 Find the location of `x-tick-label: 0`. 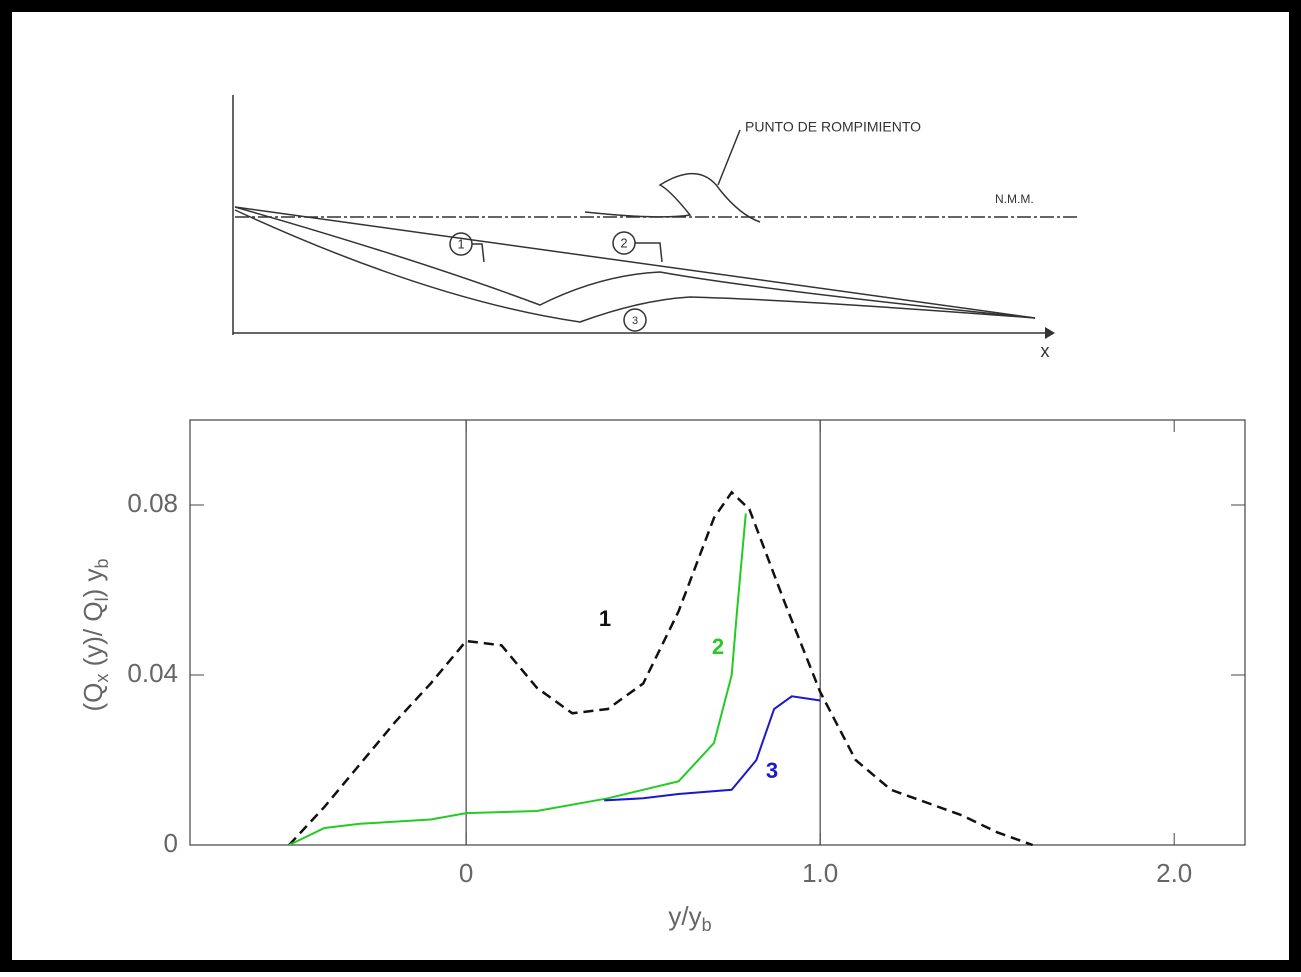

x-tick-label: 0 is located at coordinates (466, 873).